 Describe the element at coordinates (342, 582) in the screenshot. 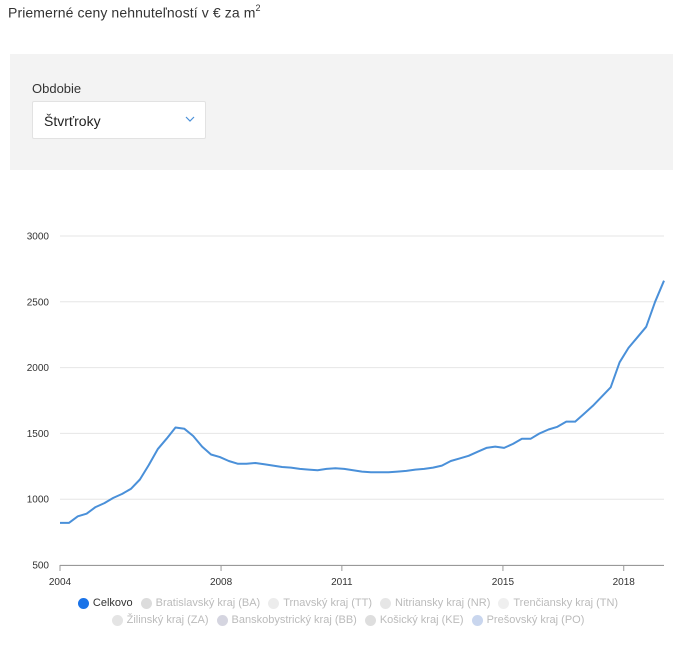

I see `x-tick-label: 2011` at that location.